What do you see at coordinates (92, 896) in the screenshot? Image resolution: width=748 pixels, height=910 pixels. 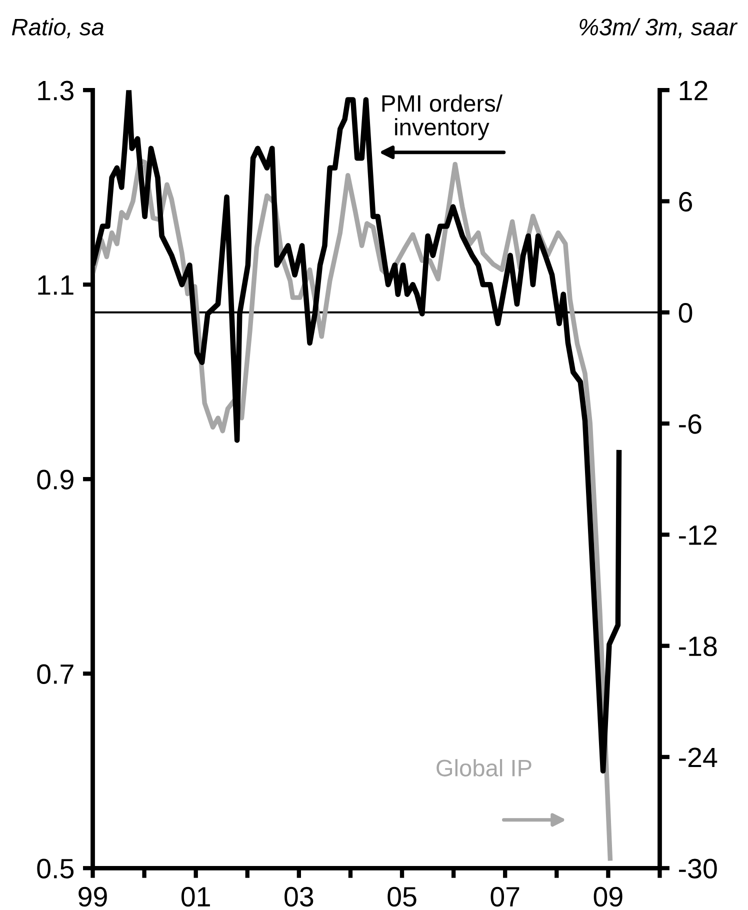 I see `x-tick-label: 99` at bounding box center [92, 896].